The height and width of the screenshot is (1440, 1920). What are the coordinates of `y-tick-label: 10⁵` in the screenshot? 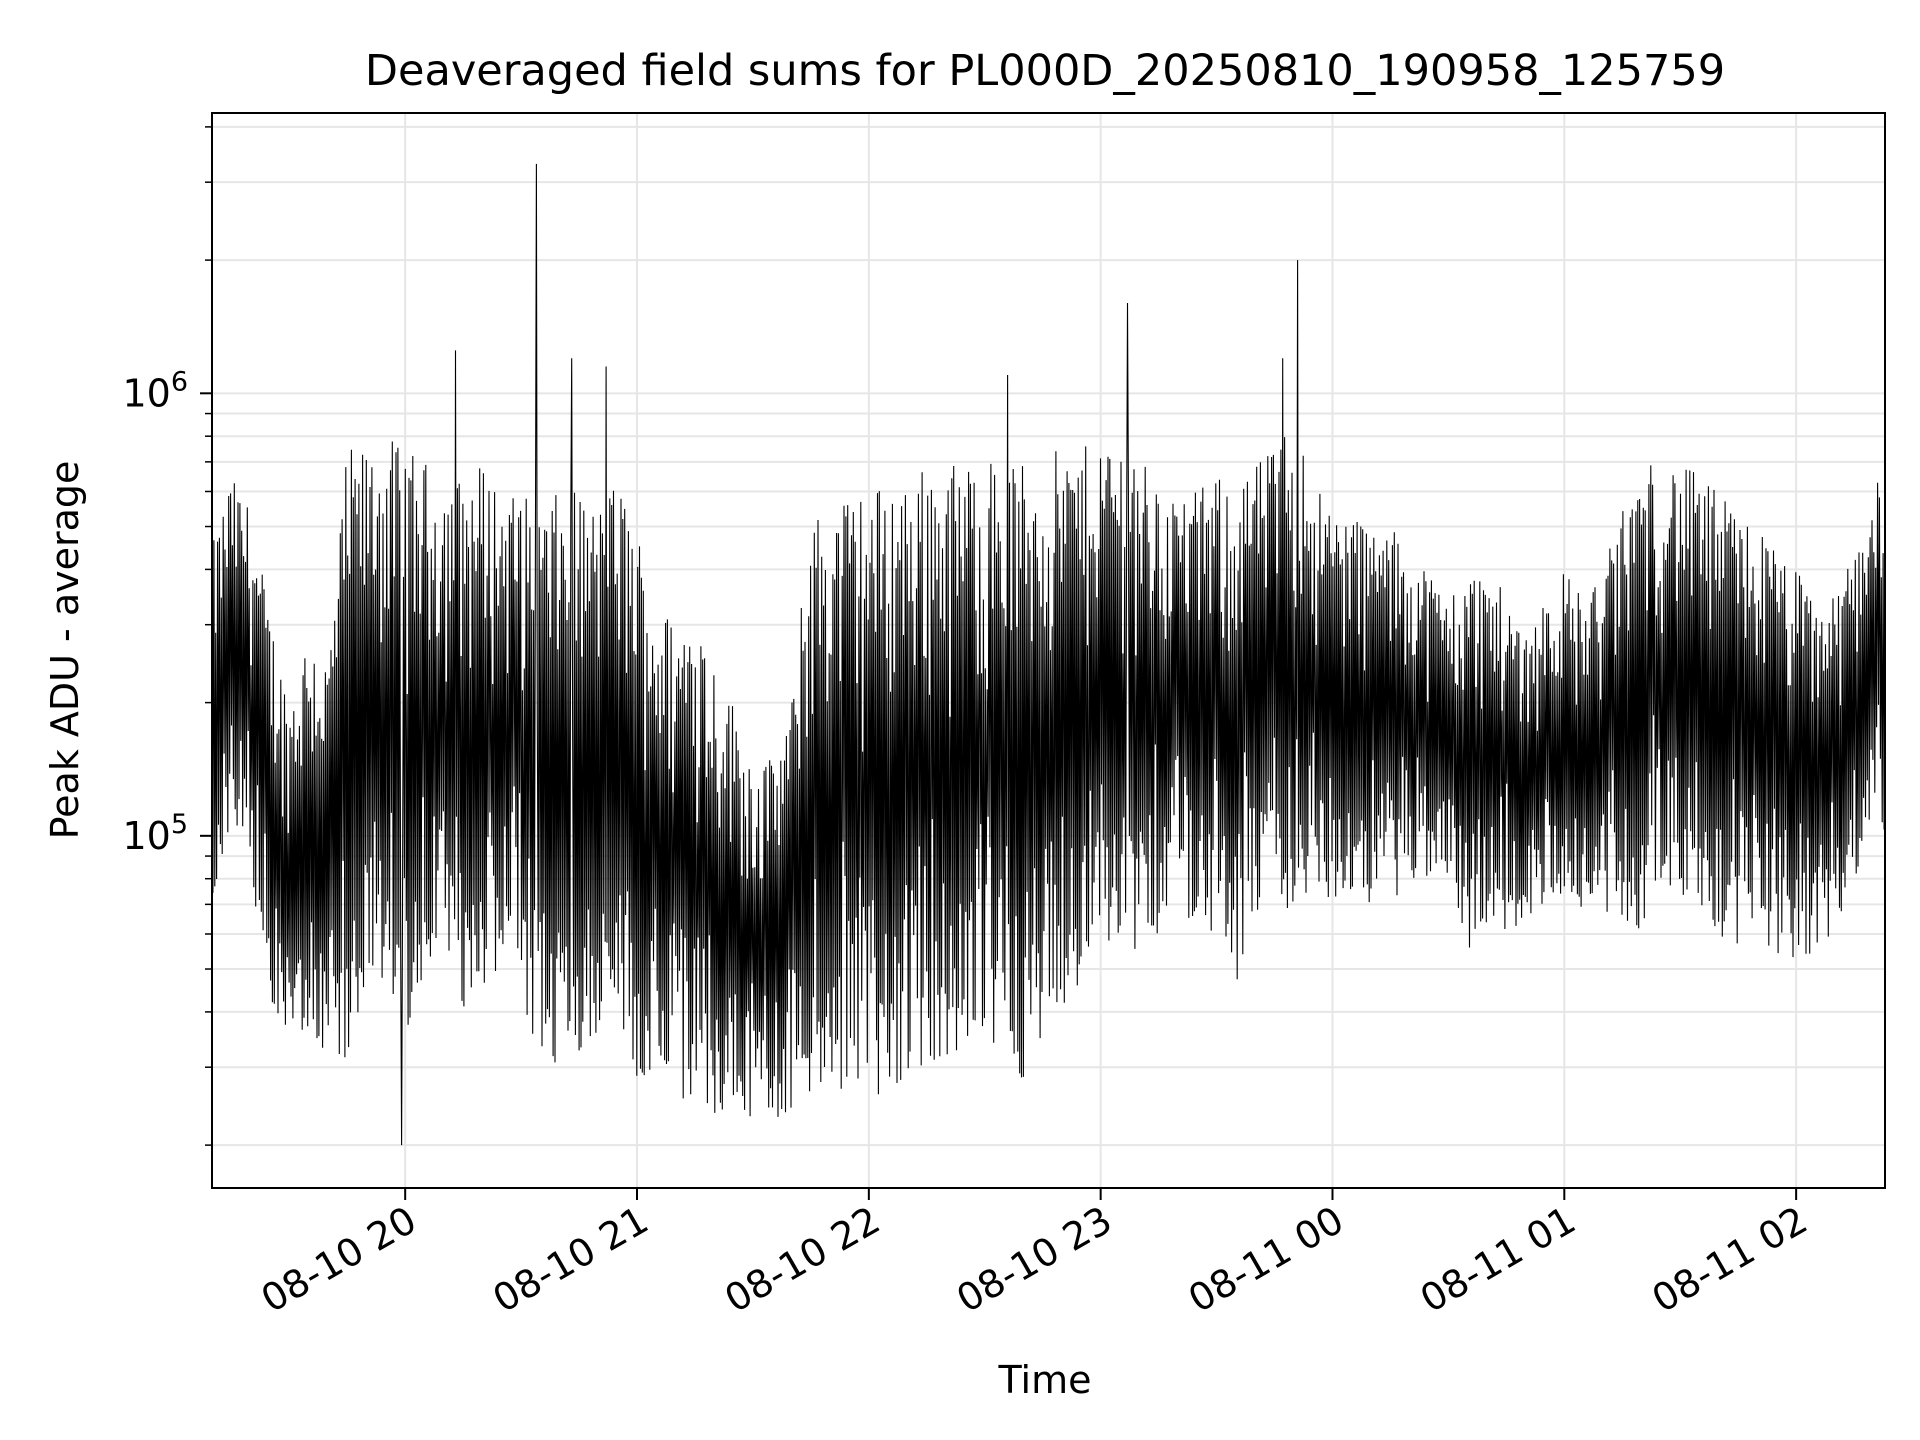 It's located at (155, 833).